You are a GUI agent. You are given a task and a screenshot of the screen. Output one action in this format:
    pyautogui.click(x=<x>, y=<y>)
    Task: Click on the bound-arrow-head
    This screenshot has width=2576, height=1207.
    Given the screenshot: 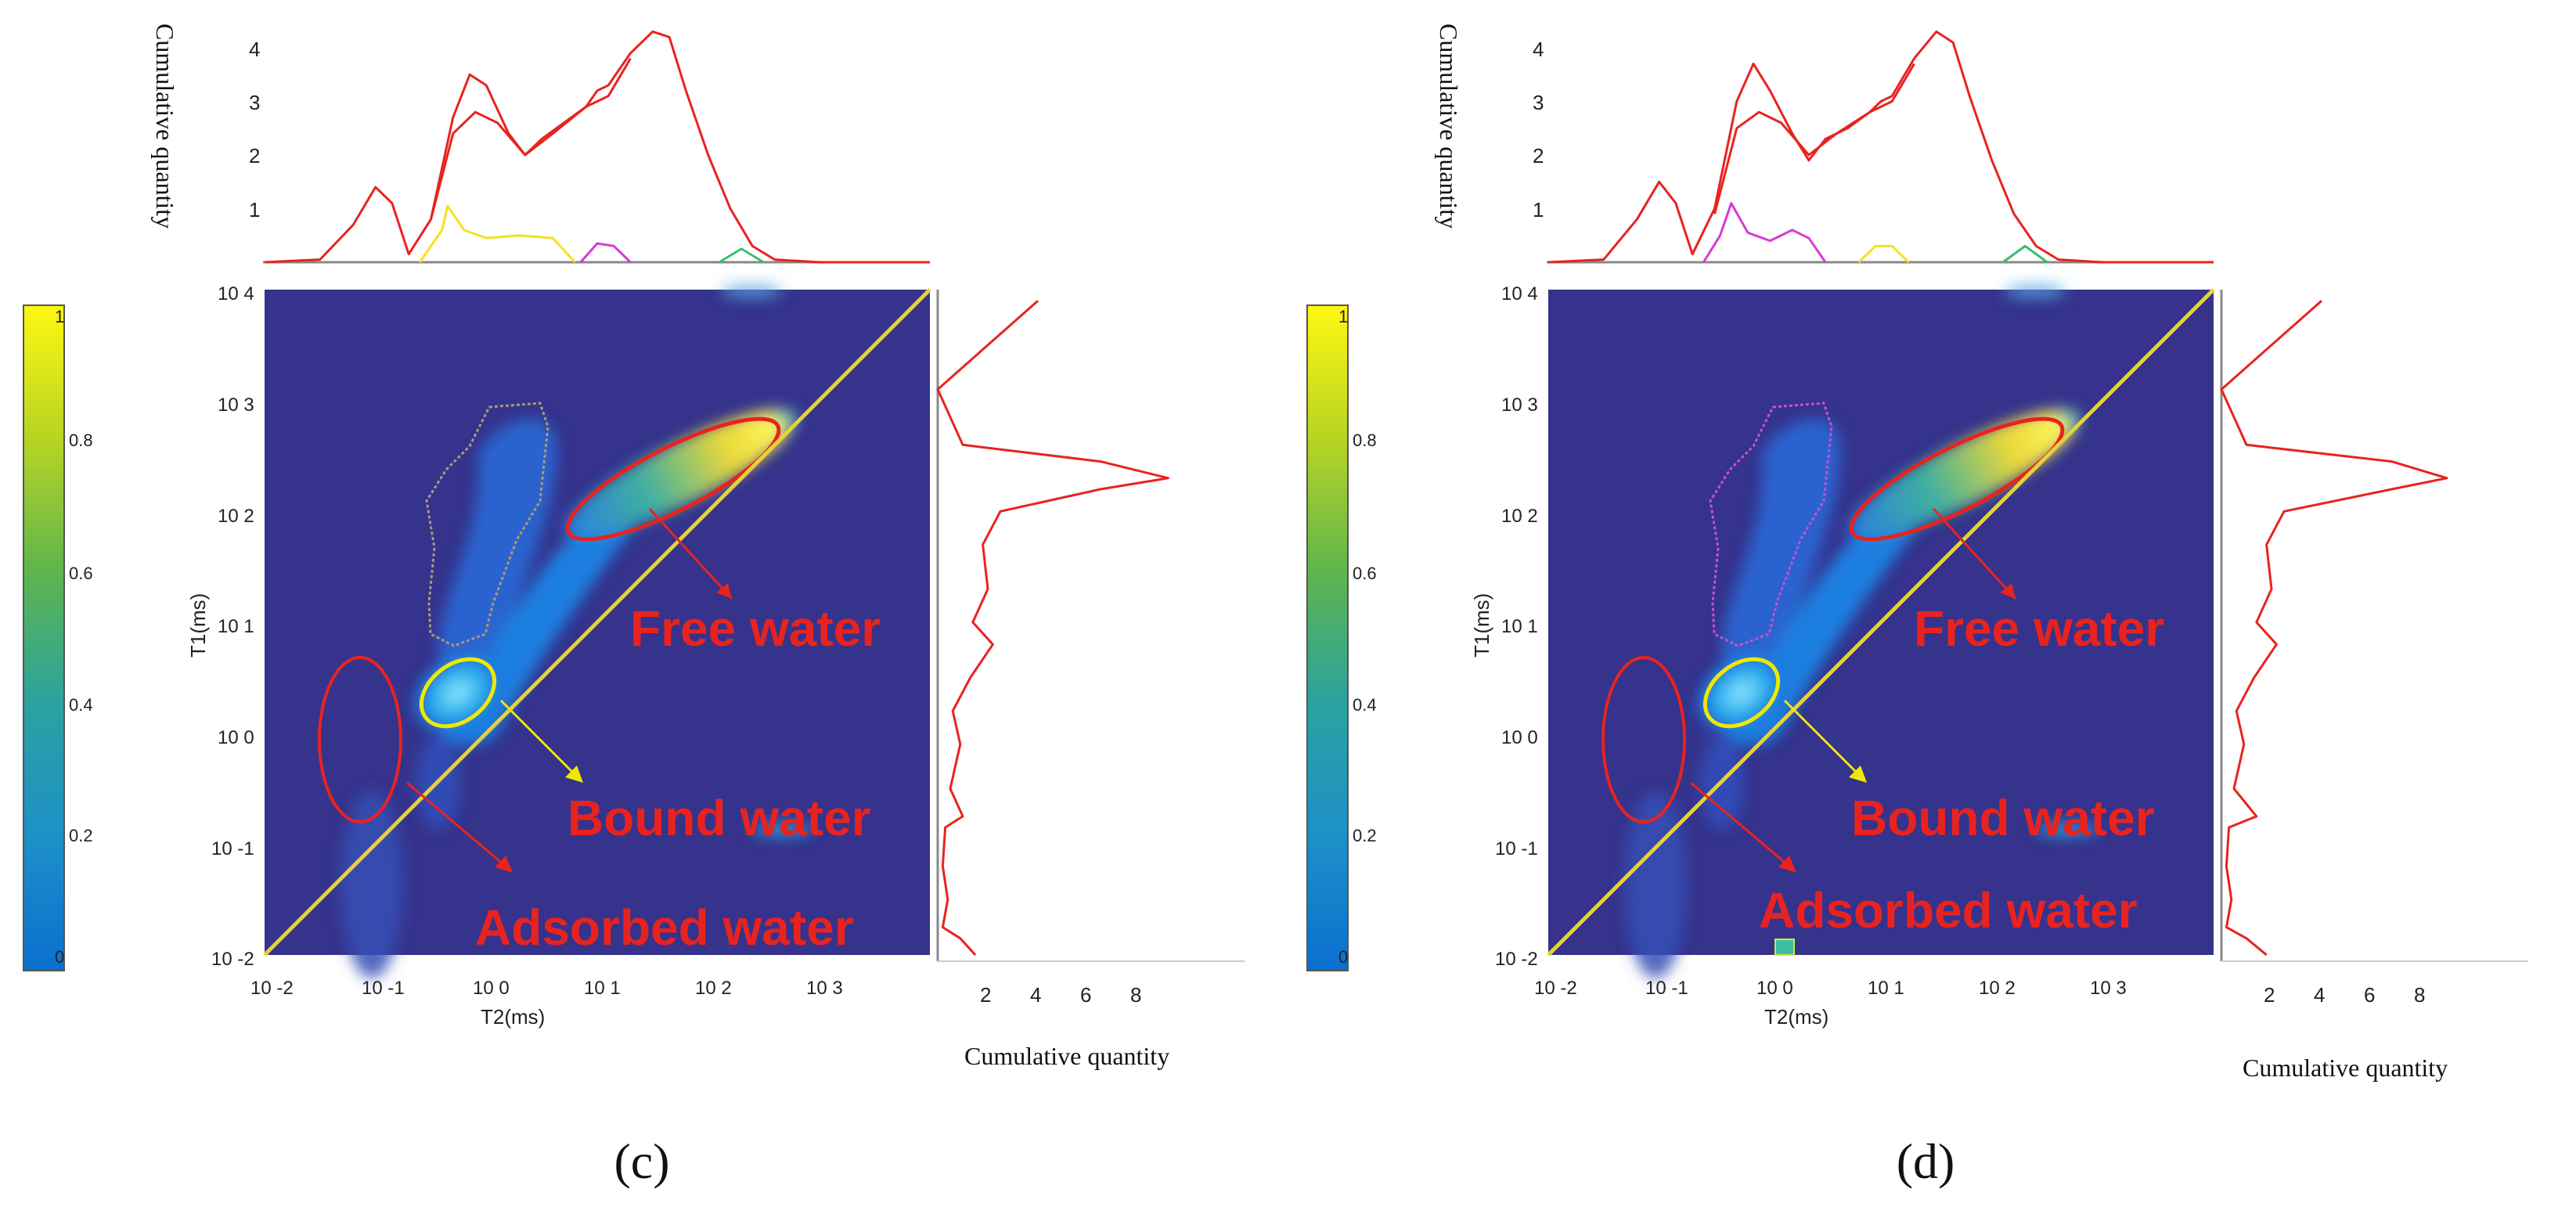 What is the action you would take?
    pyautogui.click(x=574, y=774)
    